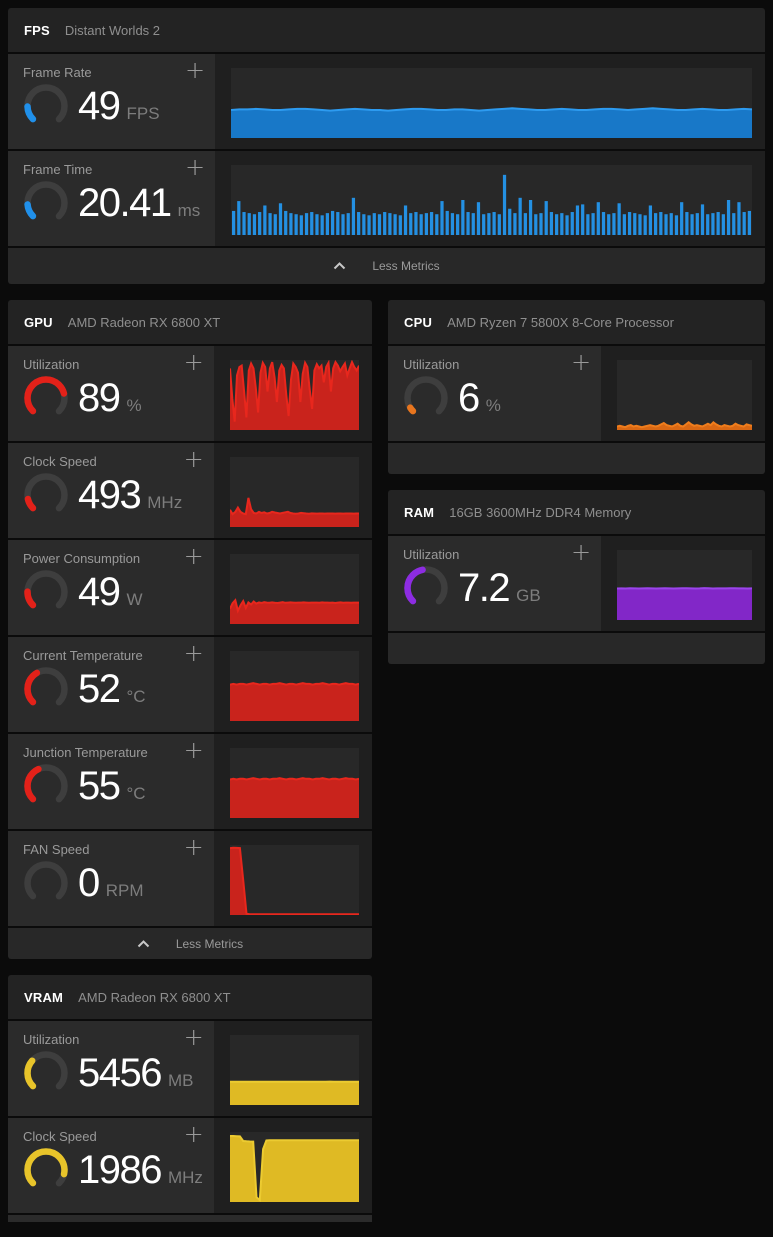  What do you see at coordinates (426, 398) in the screenshot?
I see `cpu-utilization-gauge` at bounding box center [426, 398].